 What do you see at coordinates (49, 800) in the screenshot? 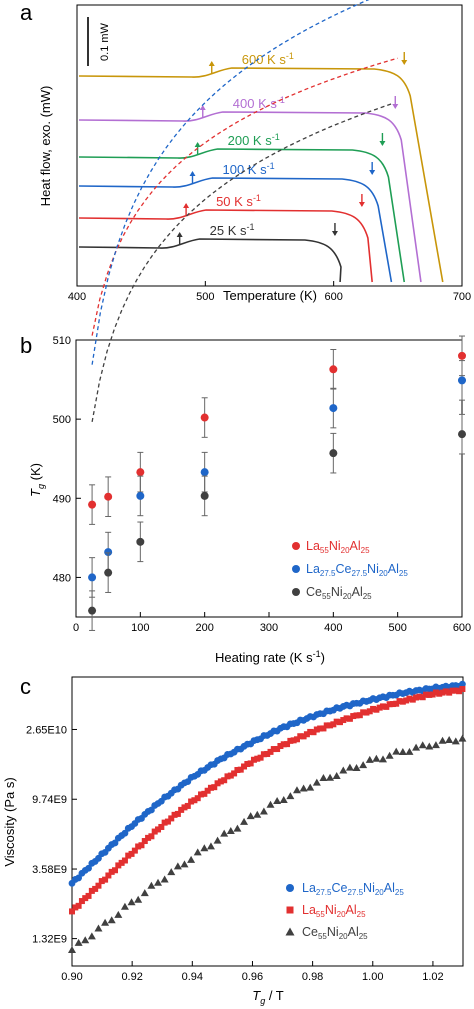
I see `c-y-tick-label-2: 9.74E9` at bounding box center [49, 800].